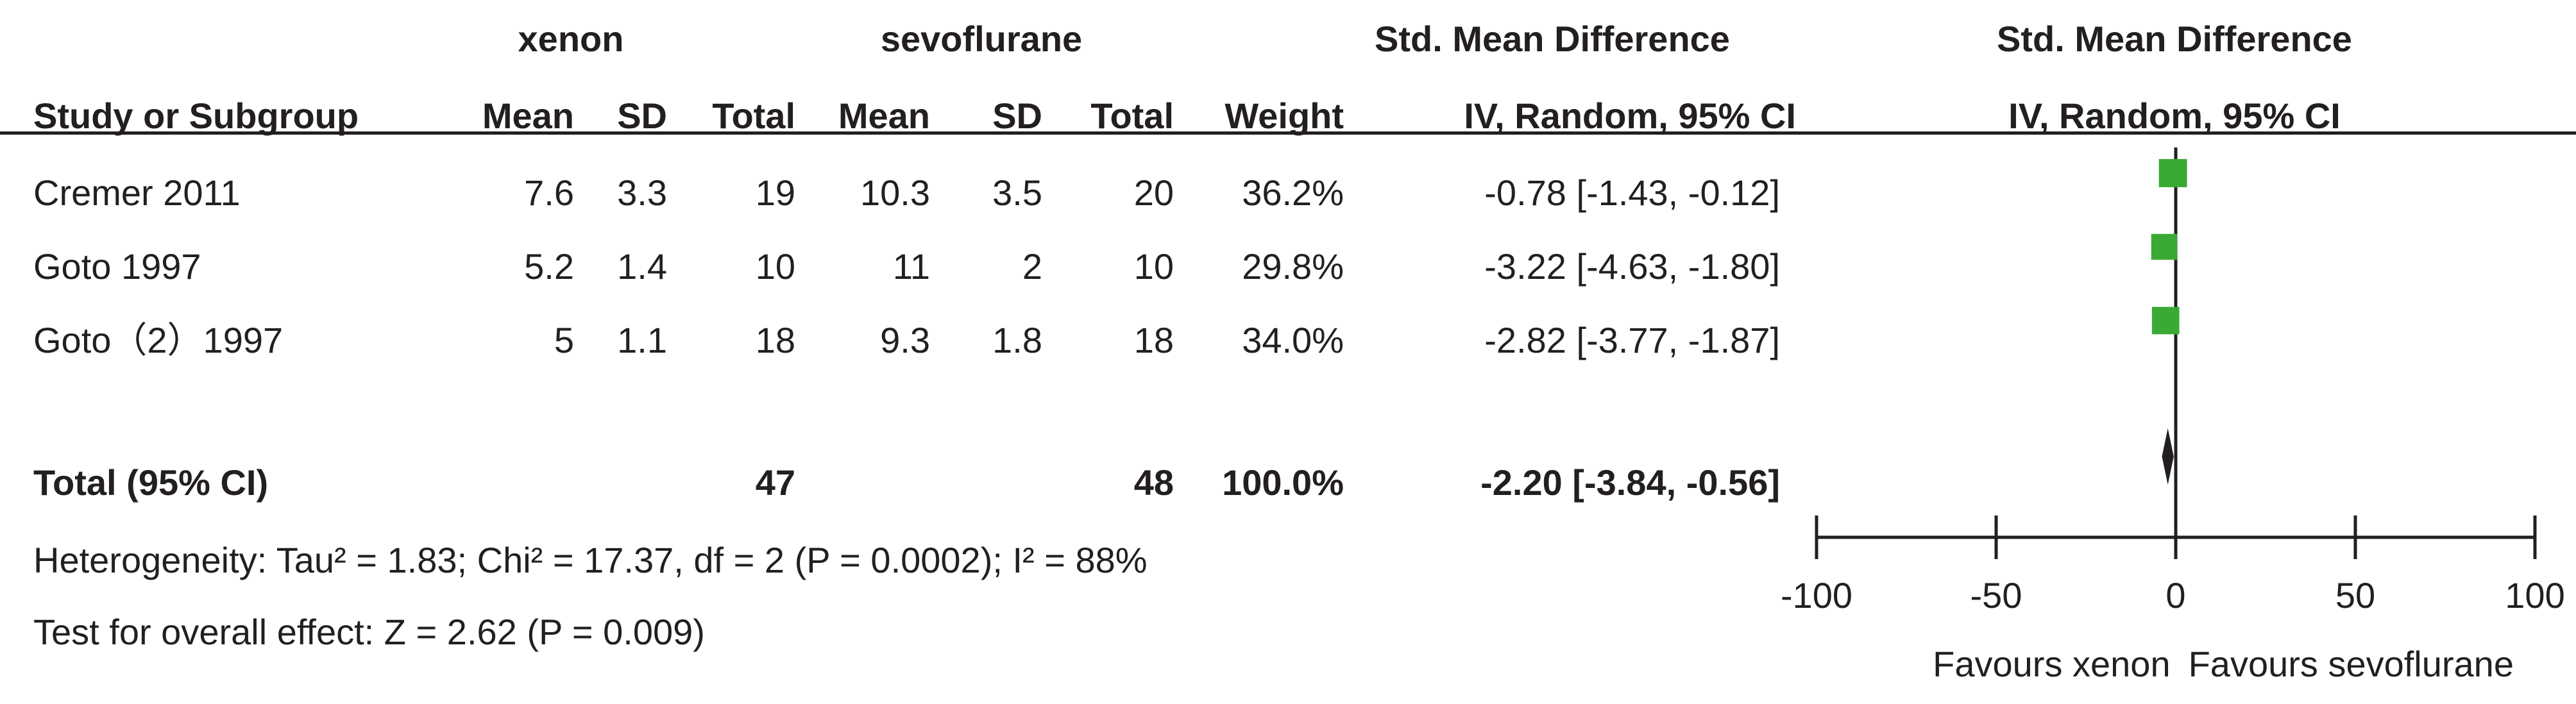  What do you see at coordinates (1552, 39) in the screenshot?
I see `effect-title: Std. Mean Difference` at bounding box center [1552, 39].